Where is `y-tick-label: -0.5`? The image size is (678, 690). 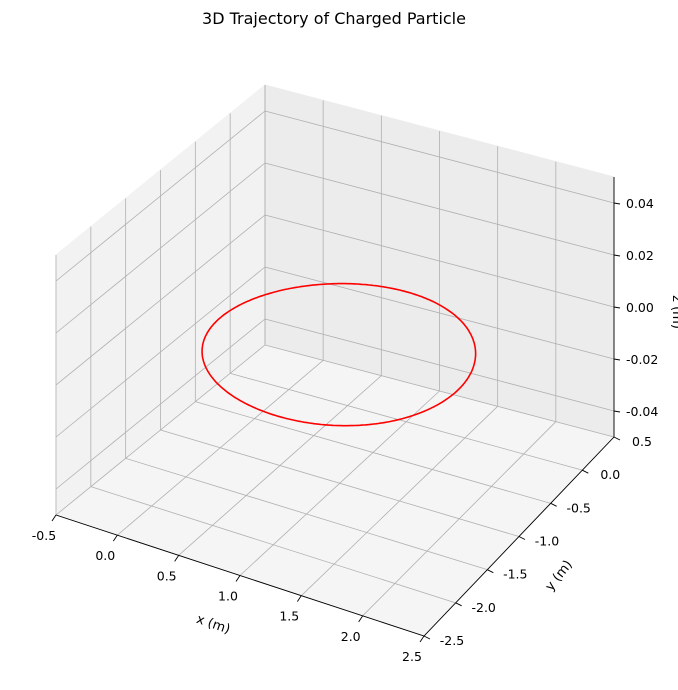
y-tick-label: -0.5 is located at coordinates (579, 507).